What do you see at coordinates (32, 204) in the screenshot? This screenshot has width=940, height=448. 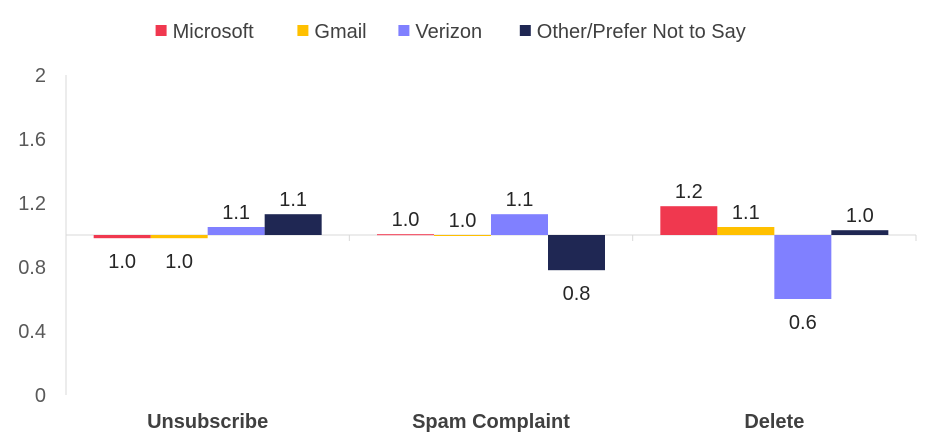 I see `y-tick-label: 1.2` at bounding box center [32, 204].